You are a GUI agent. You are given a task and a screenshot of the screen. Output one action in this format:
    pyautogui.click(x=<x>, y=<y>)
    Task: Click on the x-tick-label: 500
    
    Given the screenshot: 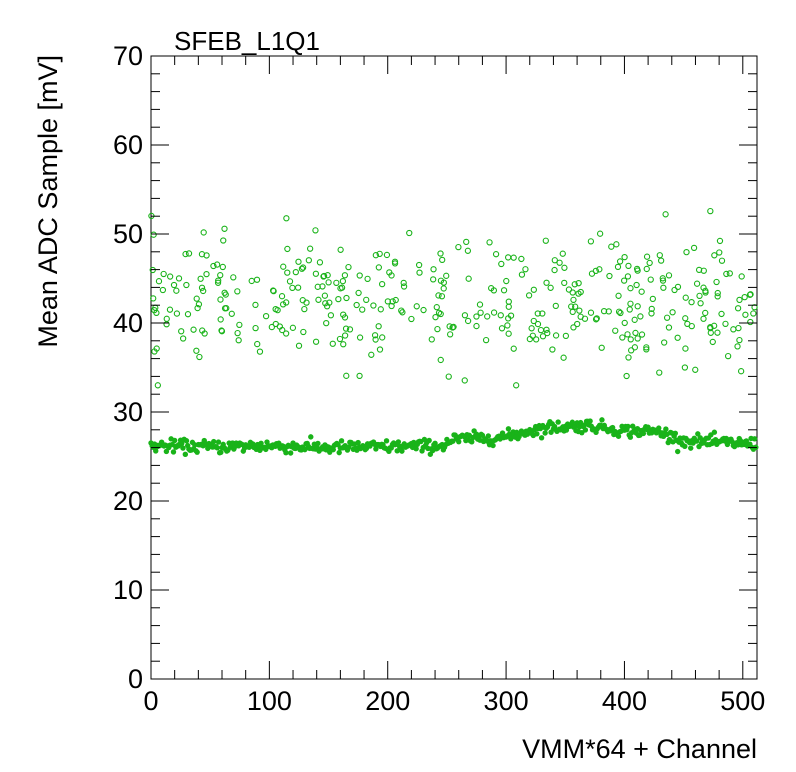 What is the action you would take?
    pyautogui.click(x=742, y=701)
    